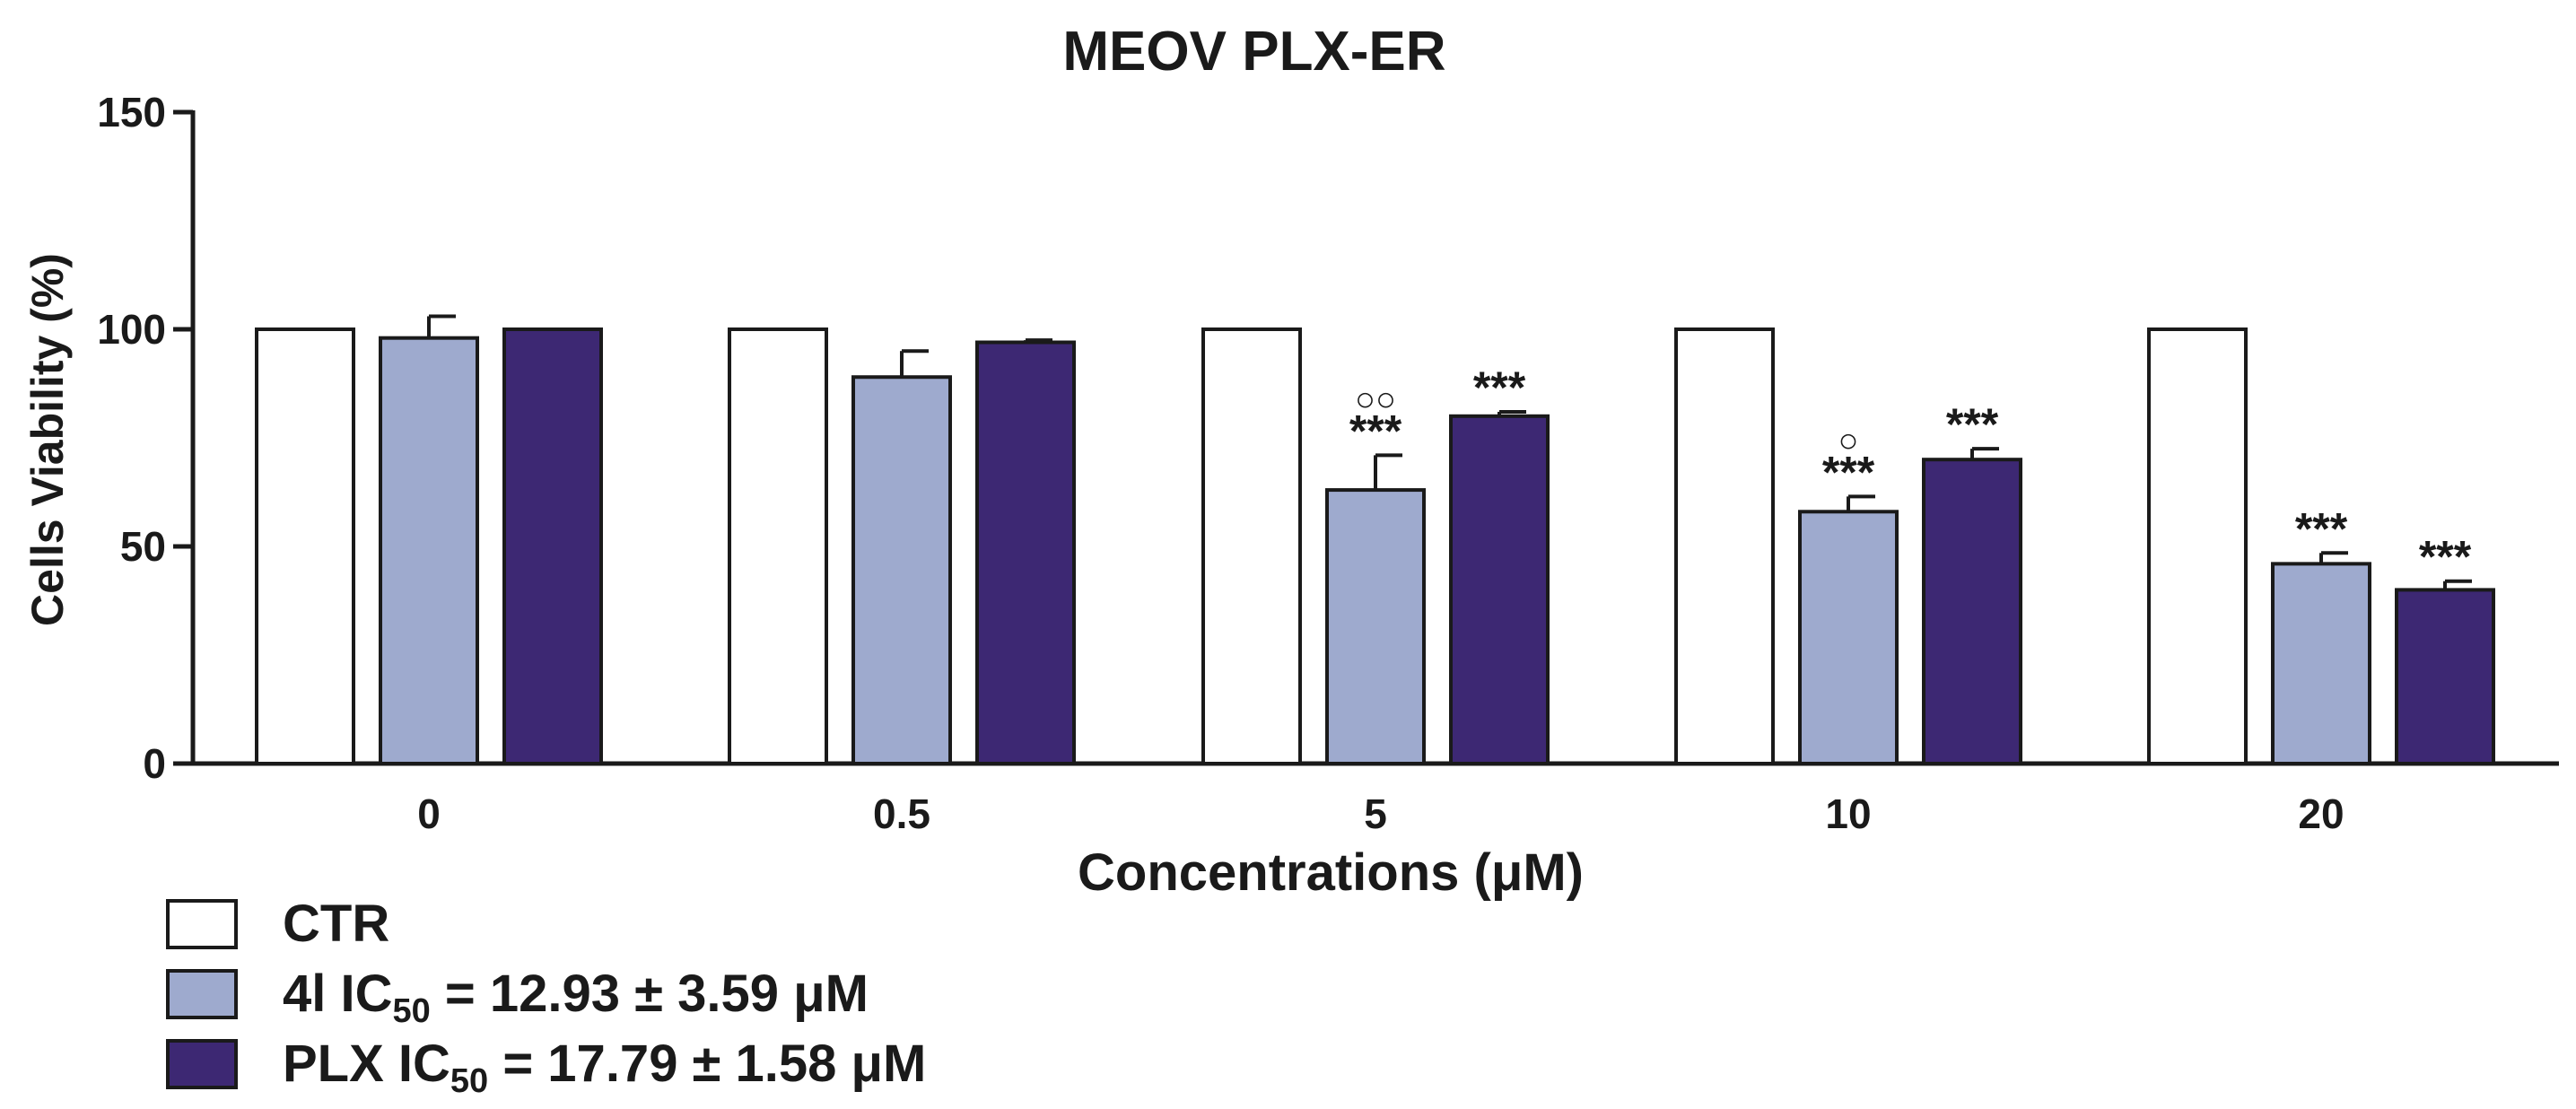 This screenshot has width=2576, height=1109. Describe the element at coordinates (902, 813) in the screenshot. I see `x-tick-label: 0.5` at that location.